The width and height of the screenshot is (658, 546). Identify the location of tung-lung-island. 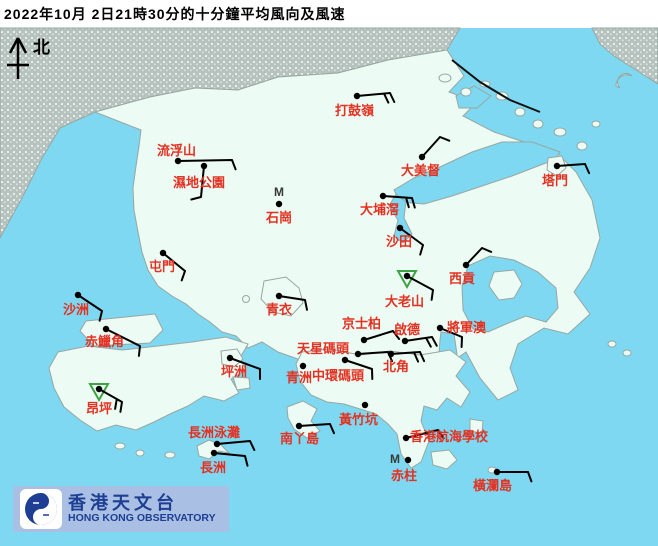
(476, 426).